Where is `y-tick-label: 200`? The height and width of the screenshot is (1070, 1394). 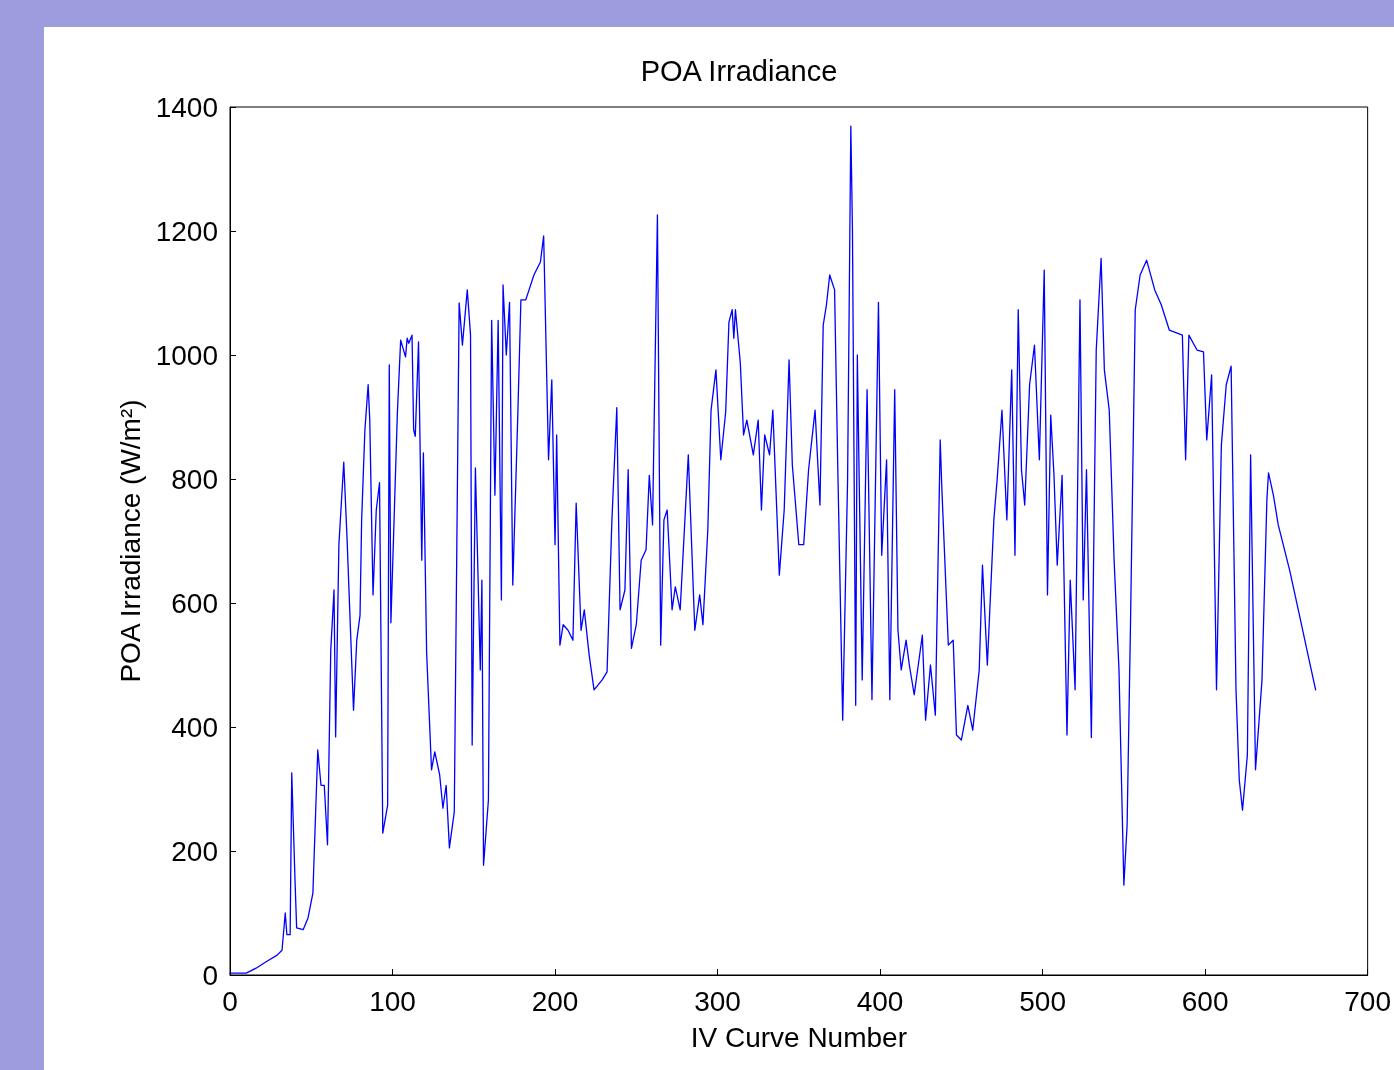
y-tick-label: 200 is located at coordinates (194, 851).